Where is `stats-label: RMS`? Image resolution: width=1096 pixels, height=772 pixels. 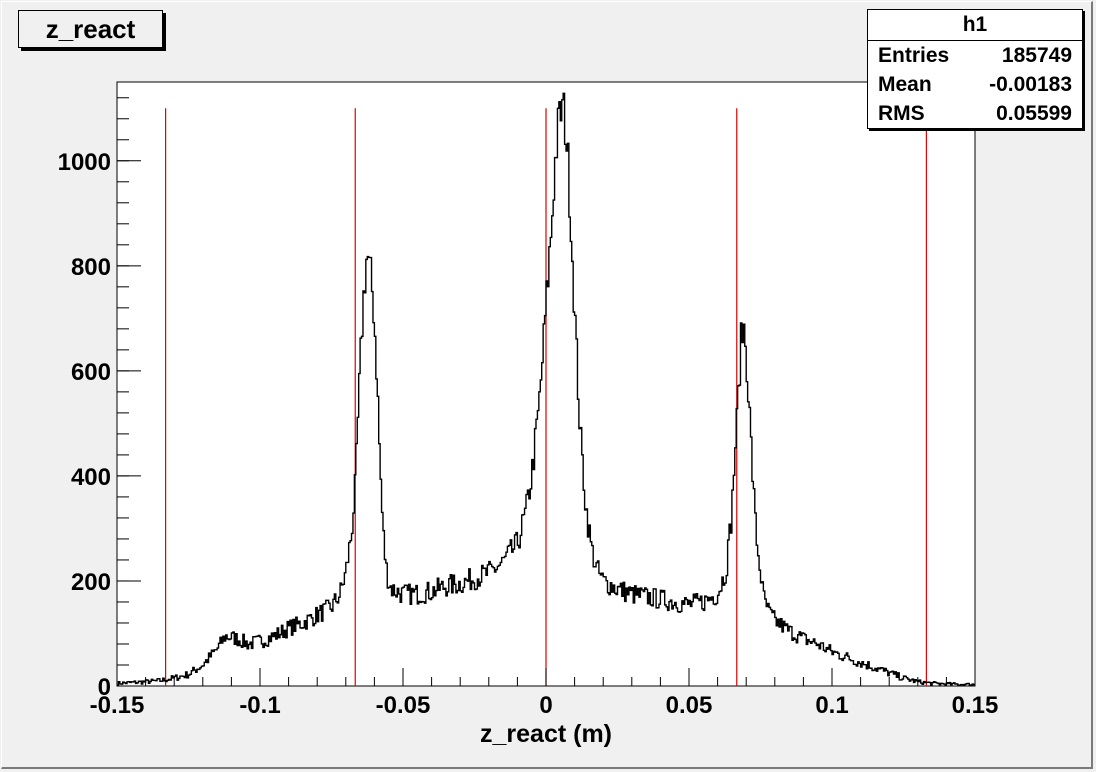
stats-label: RMS is located at coordinates (901, 113).